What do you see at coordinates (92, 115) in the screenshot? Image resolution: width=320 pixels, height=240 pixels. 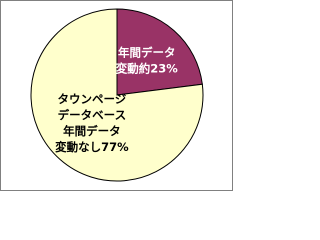 I see `slice-label: データベース` at bounding box center [92, 115].